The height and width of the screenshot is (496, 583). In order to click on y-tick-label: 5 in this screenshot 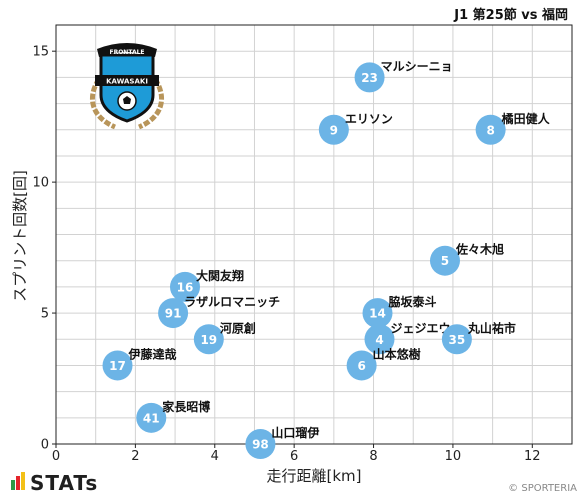, I will do `click(45, 314)`.